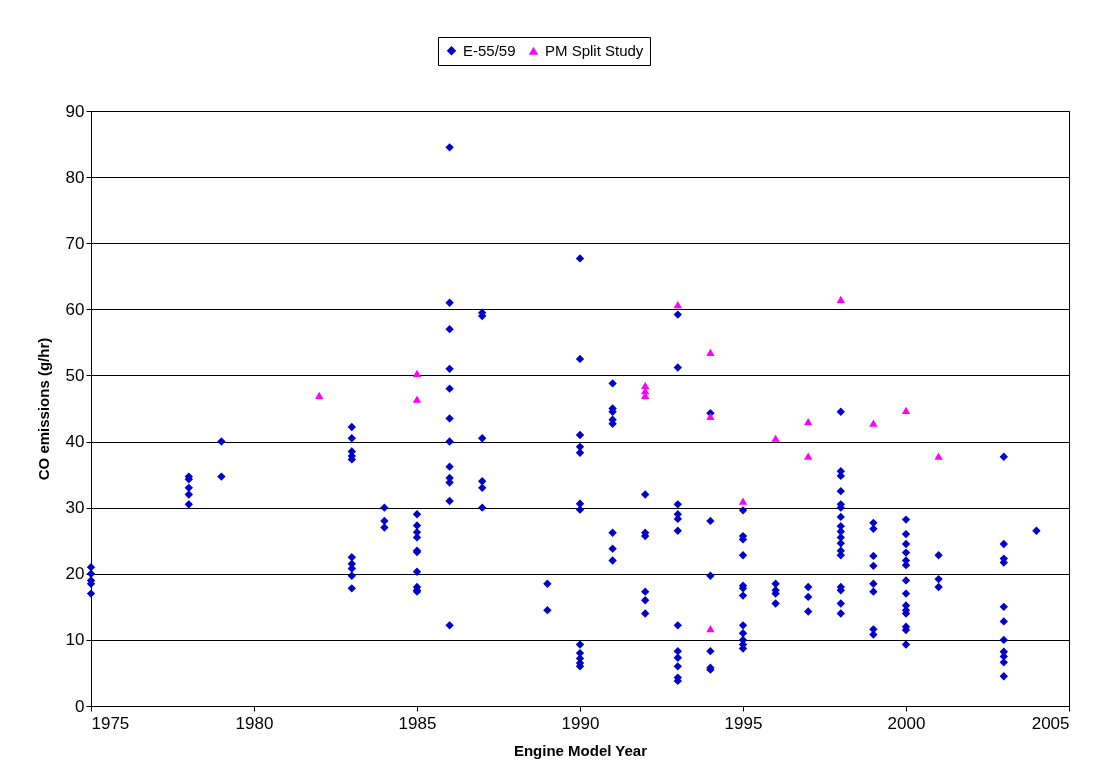 This screenshot has width=1102, height=777. Describe the element at coordinates (906, 723) in the screenshot. I see `x-tick-label: 2000` at that location.